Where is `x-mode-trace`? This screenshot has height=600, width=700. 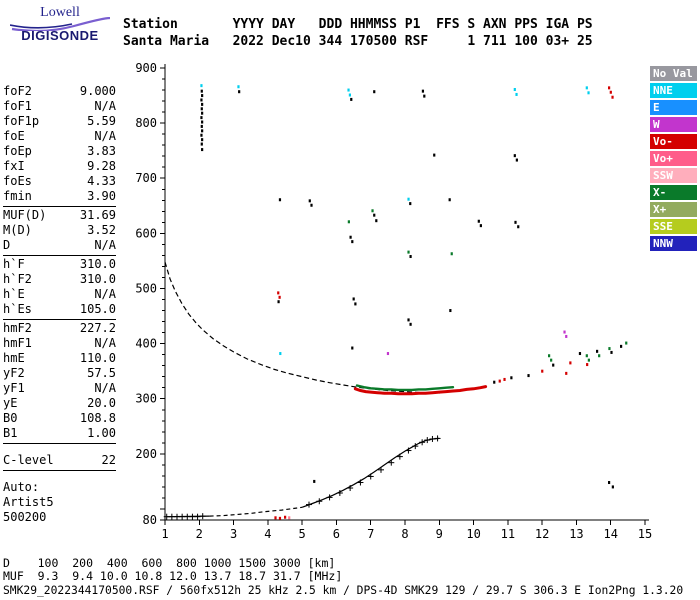 x-mode-trace is located at coordinates (405, 388).